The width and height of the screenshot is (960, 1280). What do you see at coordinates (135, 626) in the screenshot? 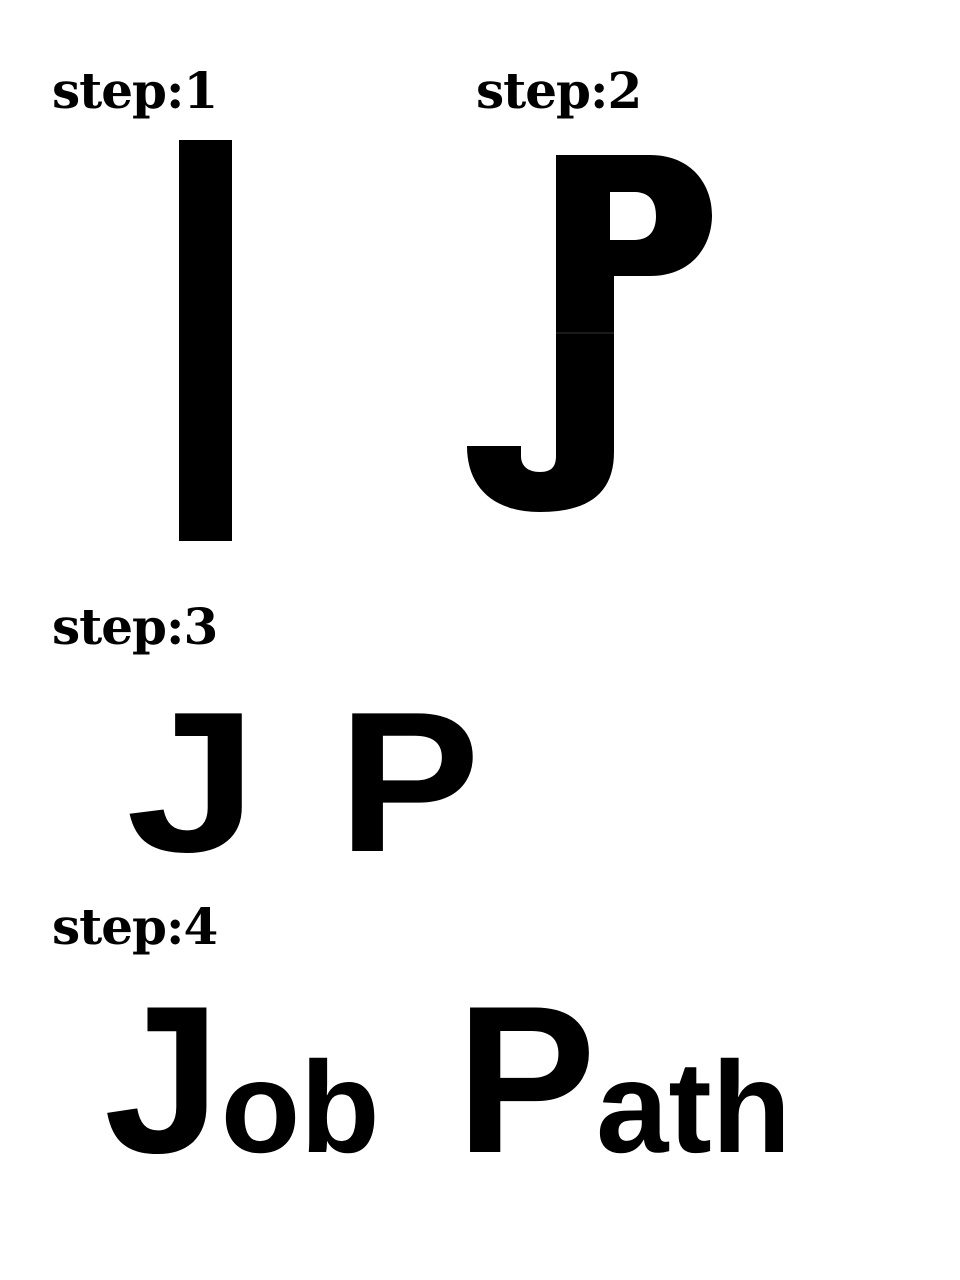
I see `step-3-label: step:3` at bounding box center [135, 626].